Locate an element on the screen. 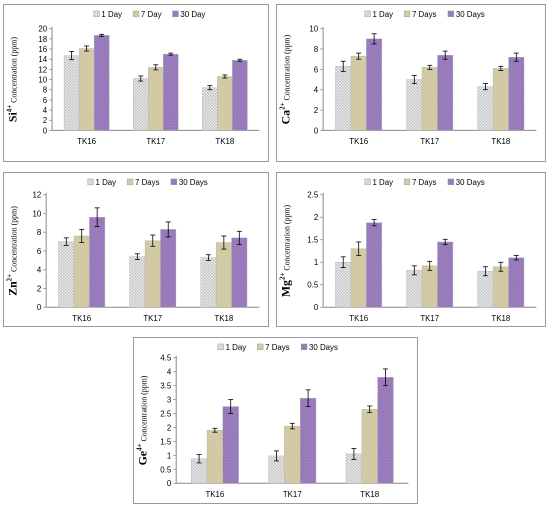 The height and width of the screenshot is (507, 550). y-tick-label: 3.5 is located at coordinates (166, 386).